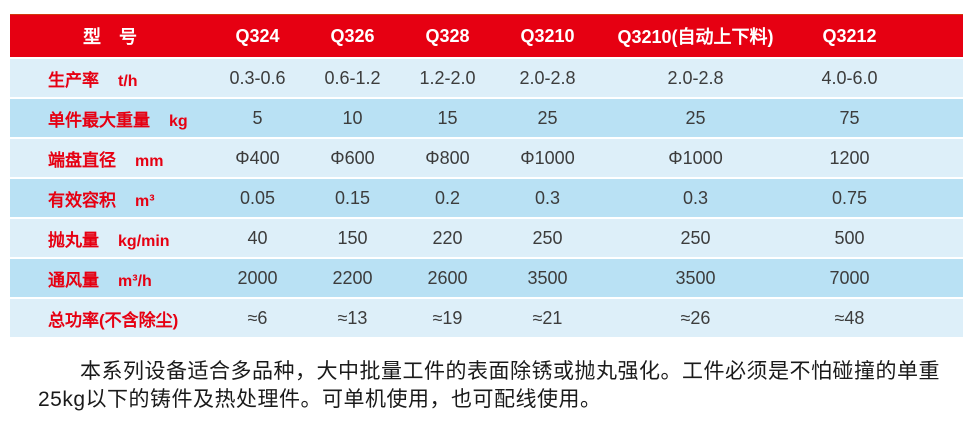  I want to click on cell-value: 0.15, so click(352, 197).